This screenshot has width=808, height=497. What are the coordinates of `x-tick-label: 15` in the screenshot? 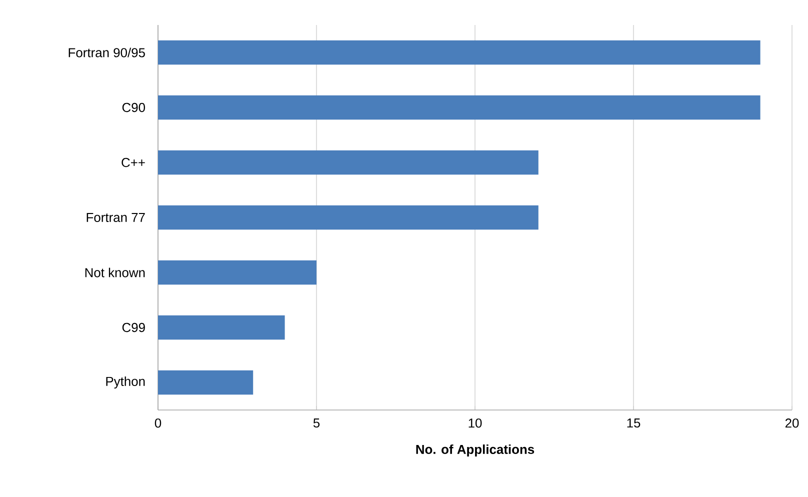 It's located at (633, 423).